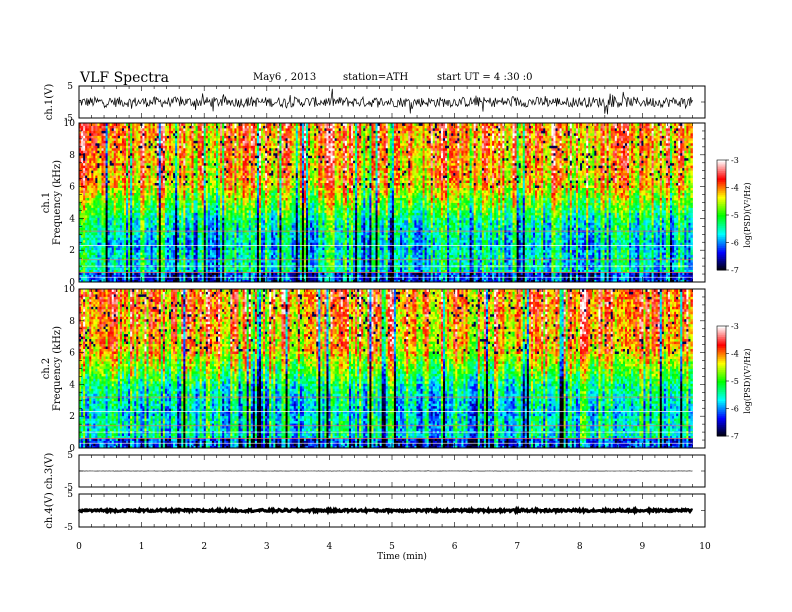 Image resolution: width=792 pixels, height=612 pixels. Describe the element at coordinates (392, 547) in the screenshot. I see `xtick-label: 5` at that location.